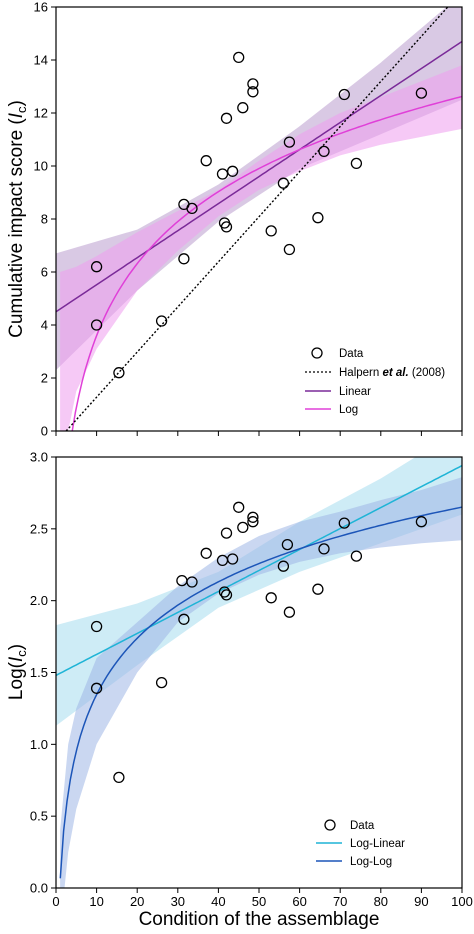 The image size is (474, 934). I want to click on x-tick-label: 80, so click(381, 901).